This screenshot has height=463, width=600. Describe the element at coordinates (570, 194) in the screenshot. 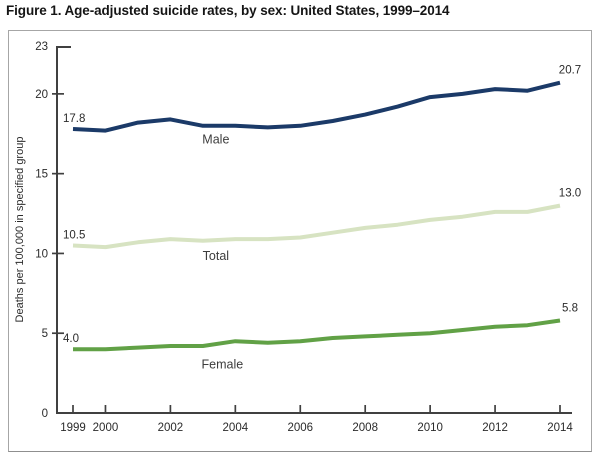

I see `value-label-end-total: 13.0` at that location.